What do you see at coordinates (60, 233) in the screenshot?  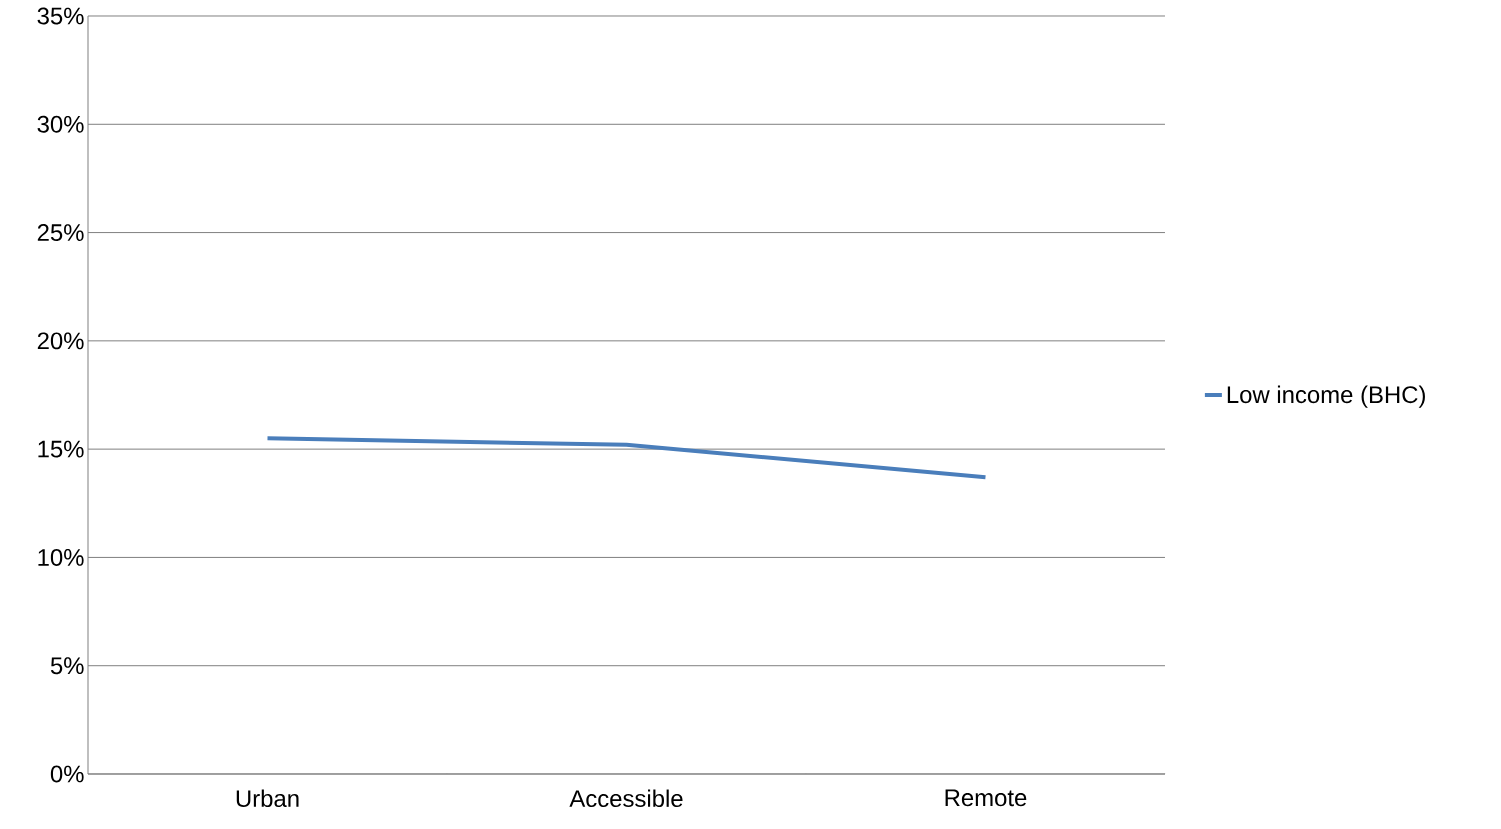 I see `y-tick-label: 25%` at bounding box center [60, 233].